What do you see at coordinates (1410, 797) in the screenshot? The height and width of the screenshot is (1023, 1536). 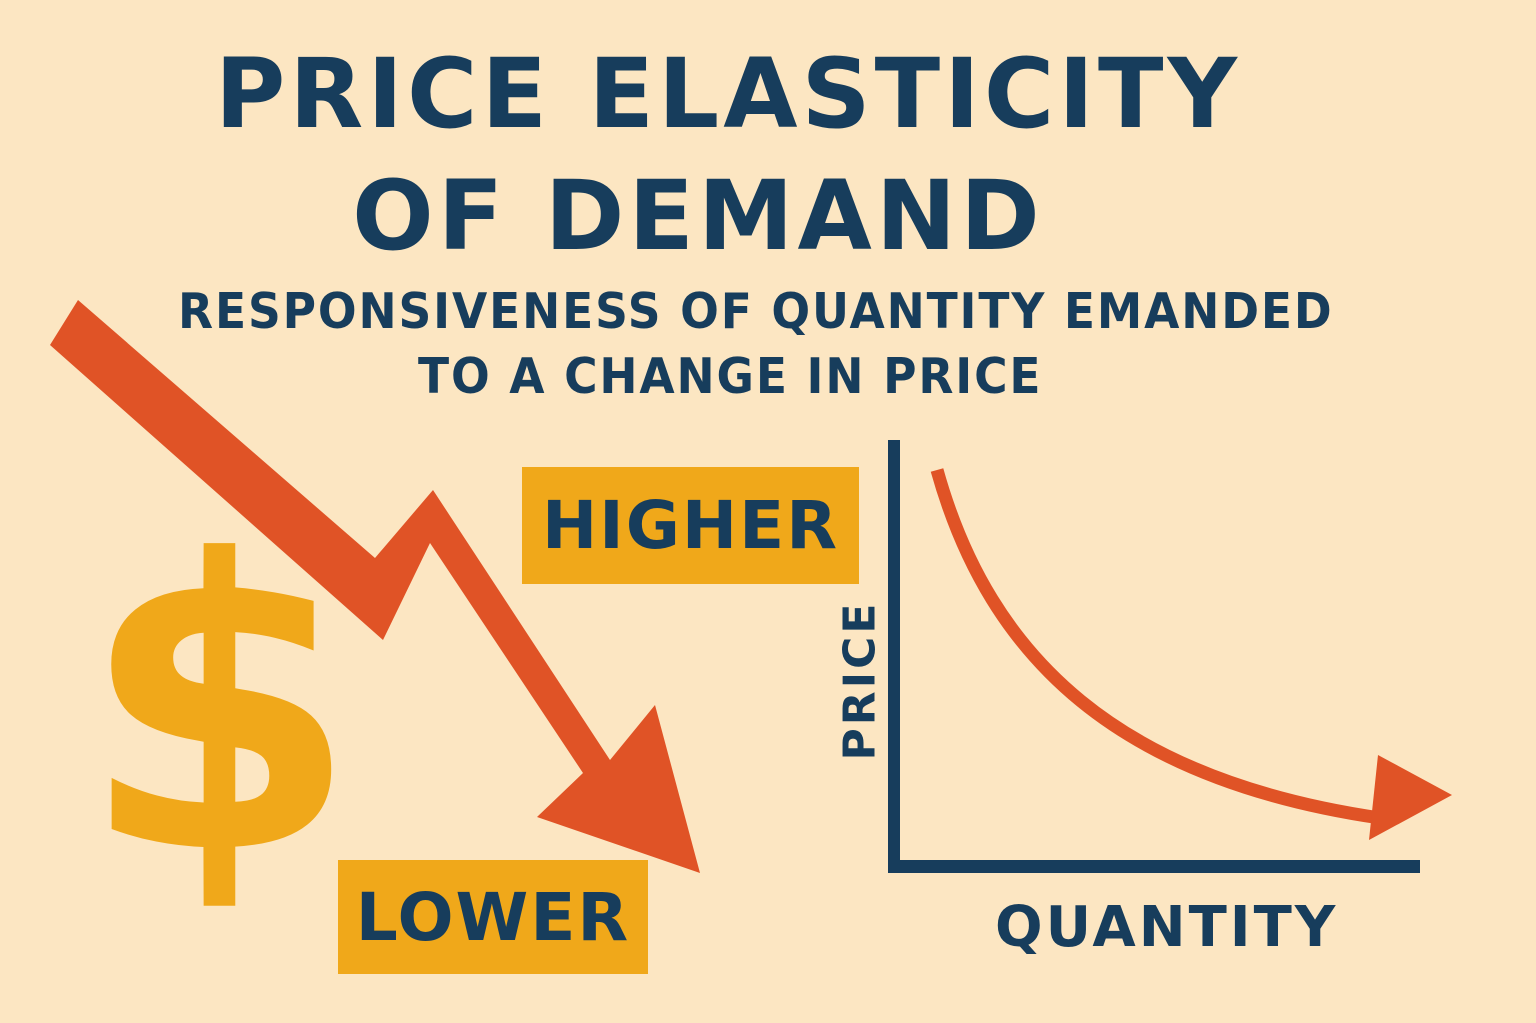 I see `demand-curve-arrowhead-icon` at bounding box center [1410, 797].